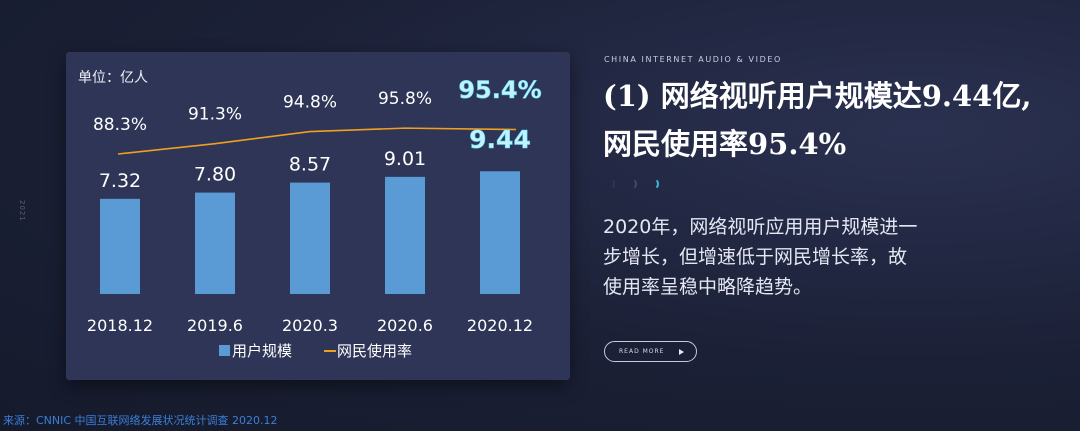  What do you see at coordinates (693, 59) in the screenshot?
I see `eyebrow-text: CHINA INTERNET AUDIO & VIDEO` at bounding box center [693, 59].